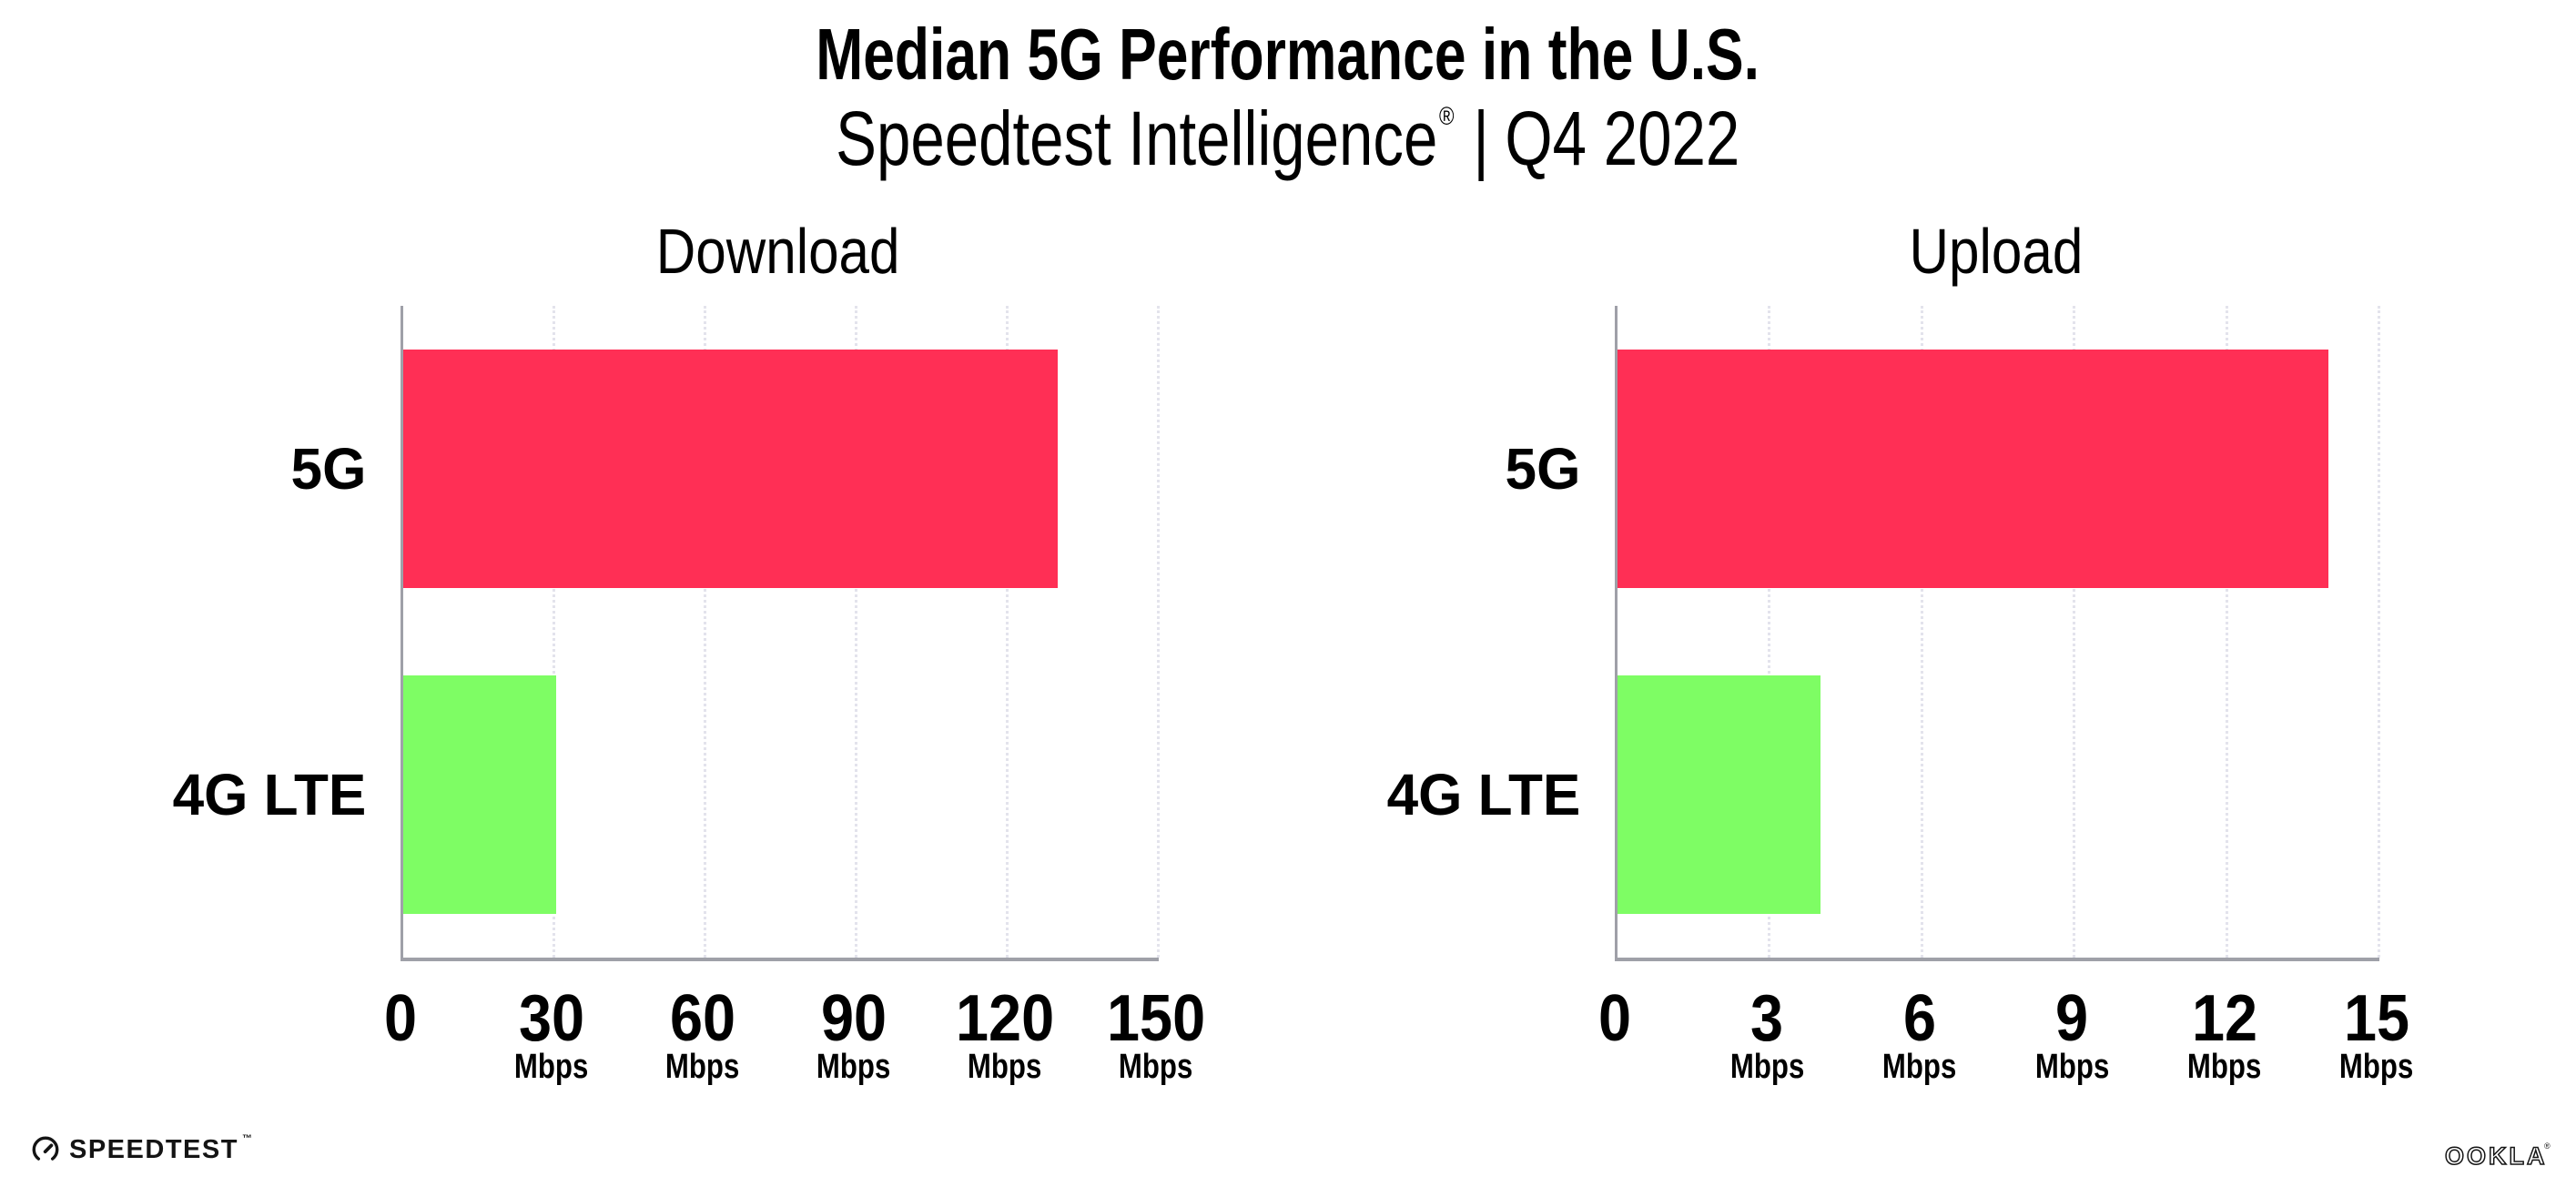  I want to click on x-tick-upload-12: 12, so click(2225, 1018).